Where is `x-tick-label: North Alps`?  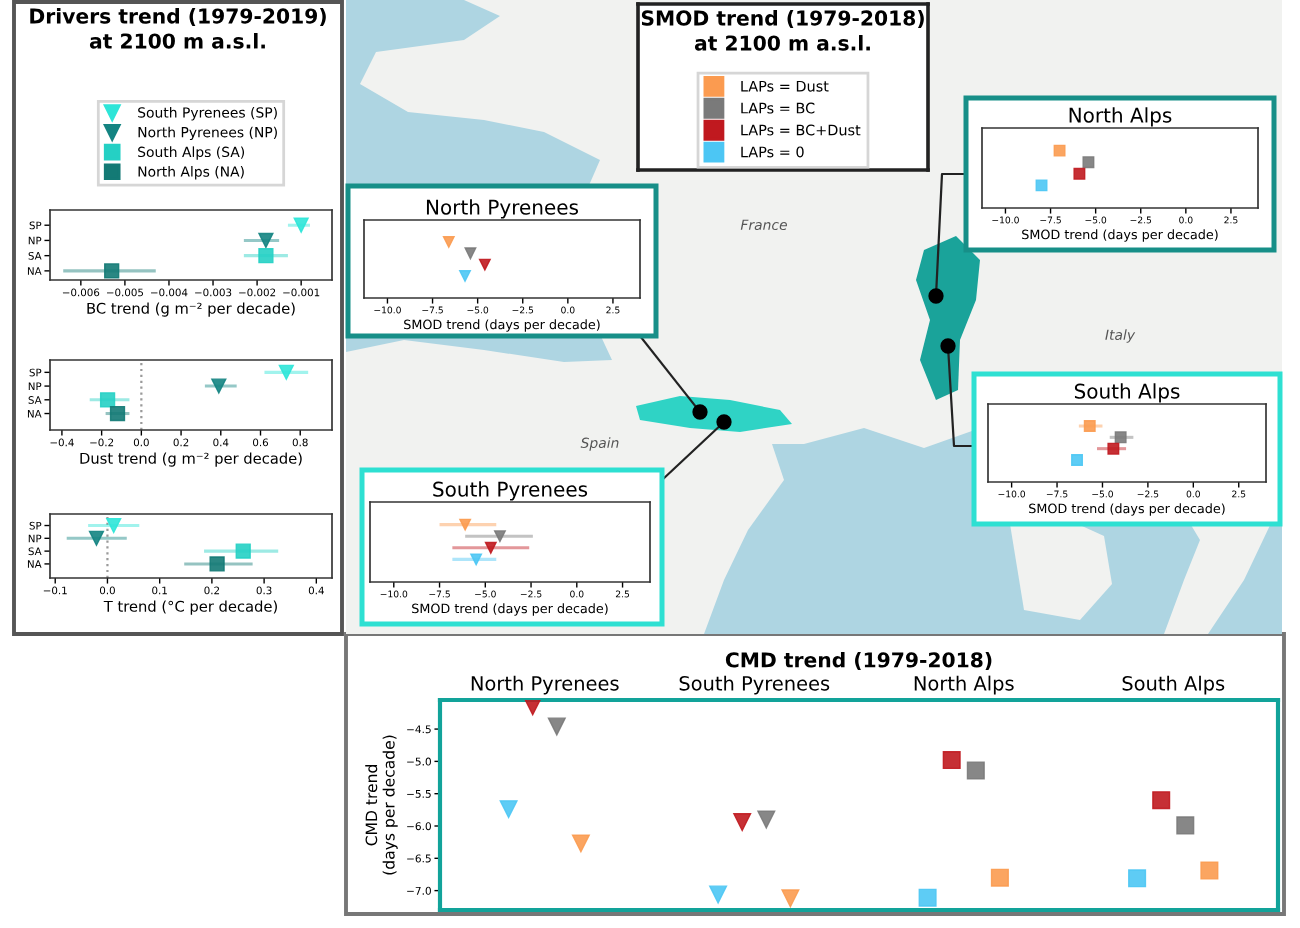
x-tick-label: North Alps is located at coordinates (964, 685).